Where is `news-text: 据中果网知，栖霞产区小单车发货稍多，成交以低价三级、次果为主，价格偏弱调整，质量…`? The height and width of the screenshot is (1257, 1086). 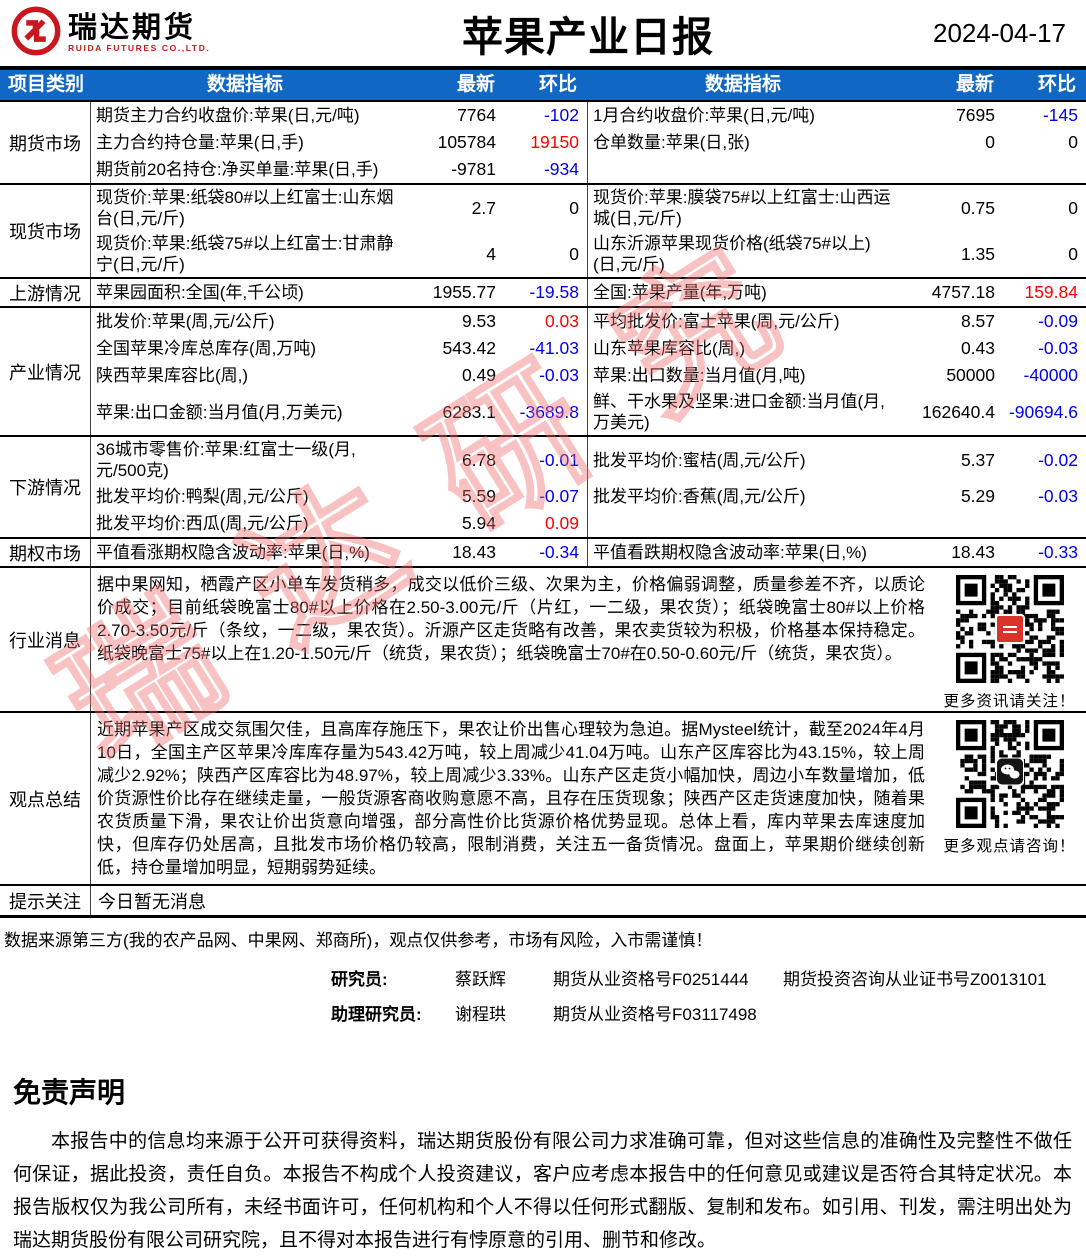 news-text: 据中果网知，栖霞产区小单车发货稍多，成交以低价三级、次果为主，价格偏弱调整，质量… is located at coordinates (511, 619).